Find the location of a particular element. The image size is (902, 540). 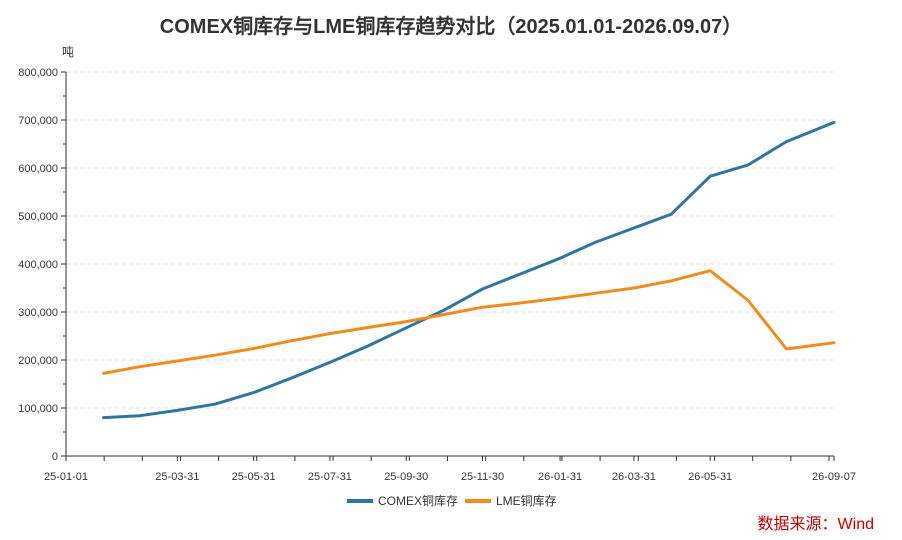

x-tick-label: 25-07-31 is located at coordinates (330, 477).